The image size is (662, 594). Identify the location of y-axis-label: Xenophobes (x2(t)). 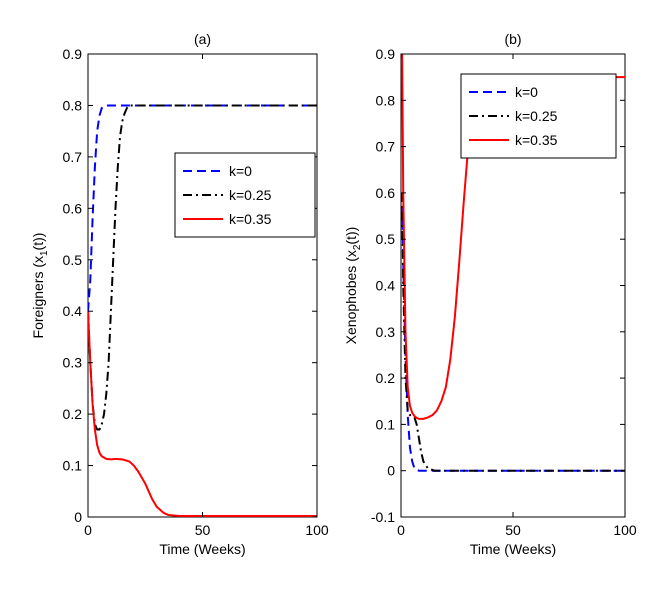
(353, 286).